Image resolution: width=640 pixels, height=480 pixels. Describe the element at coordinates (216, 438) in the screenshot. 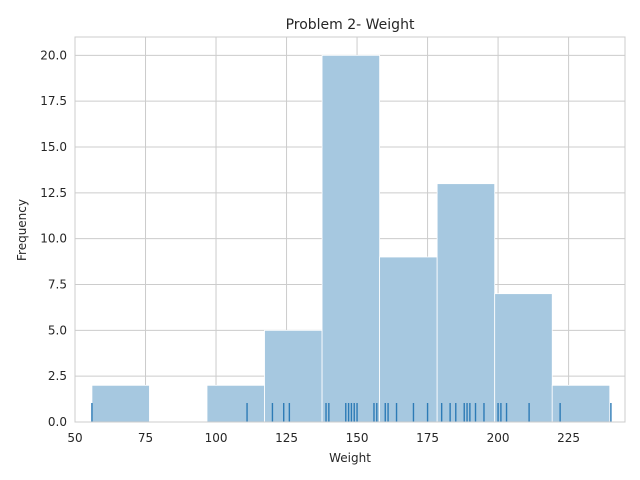

I see `x-tick-label-2: 100` at that location.